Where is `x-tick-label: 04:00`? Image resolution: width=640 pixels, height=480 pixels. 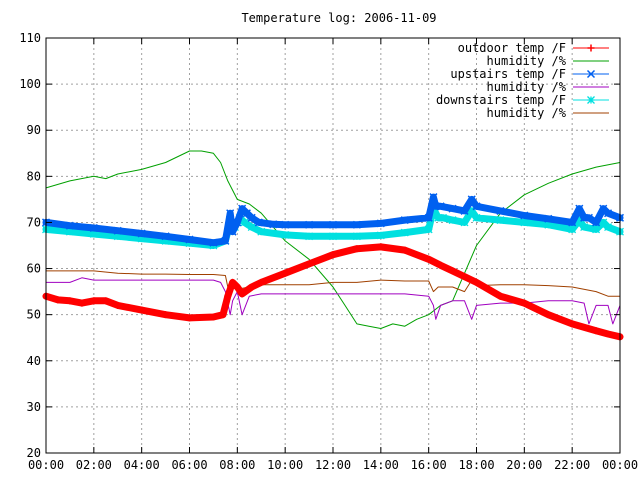
x-tick-label: 04:00 is located at coordinates (142, 465).